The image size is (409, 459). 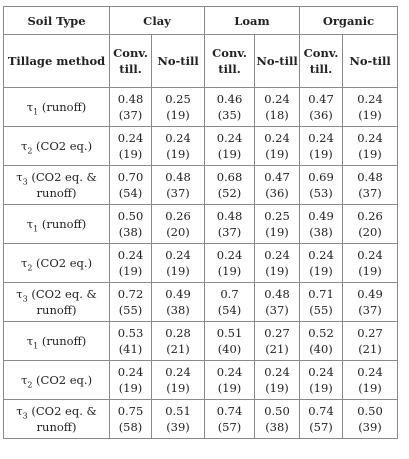 What do you see at coordinates (370, 216) in the screenshot?
I see `cell-value: 0.26` at bounding box center [370, 216].